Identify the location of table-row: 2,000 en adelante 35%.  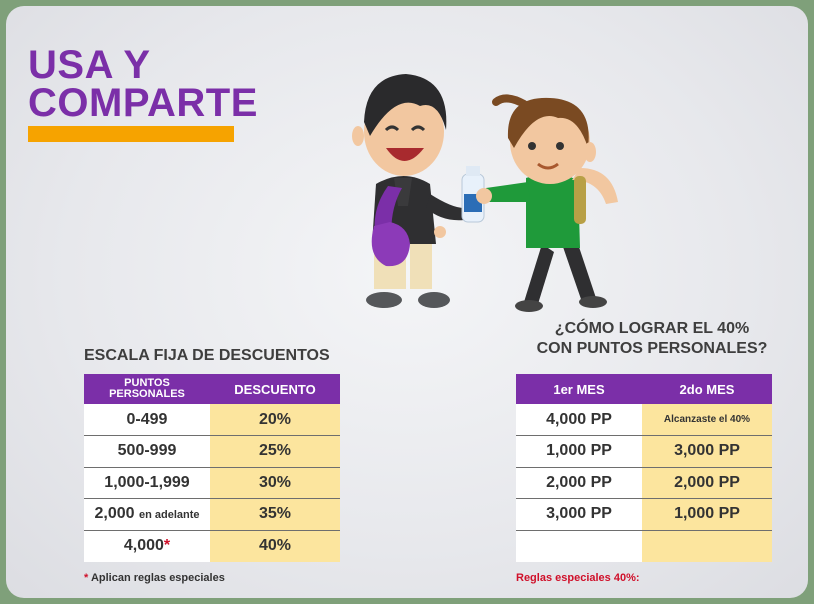
(212, 514).